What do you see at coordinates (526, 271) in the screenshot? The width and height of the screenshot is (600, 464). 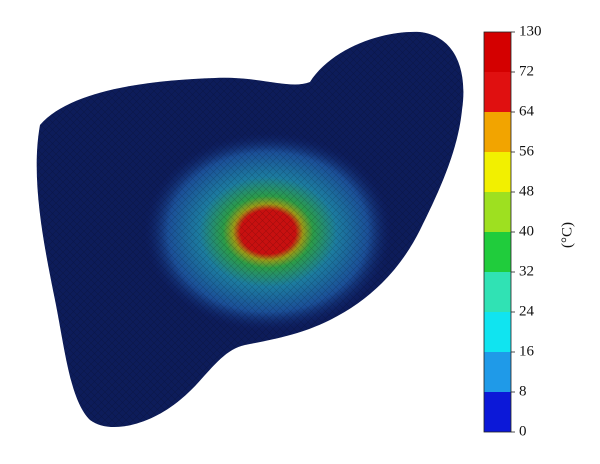 I see `tick-label: 32` at bounding box center [526, 271].